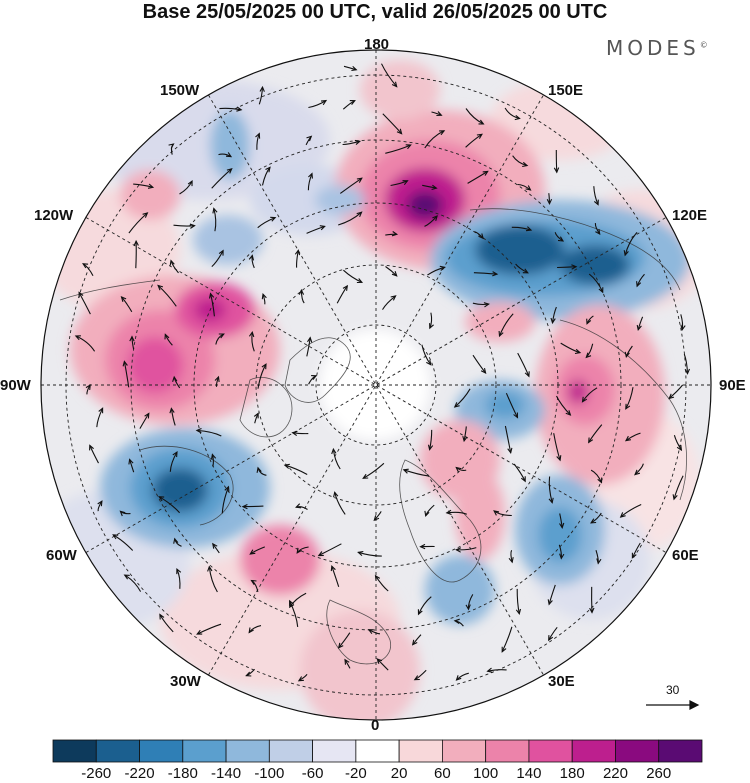 The image size is (750, 783). Describe the element at coordinates (659, 773) in the screenshot. I see `colorbar-tick-label: 260` at that location.